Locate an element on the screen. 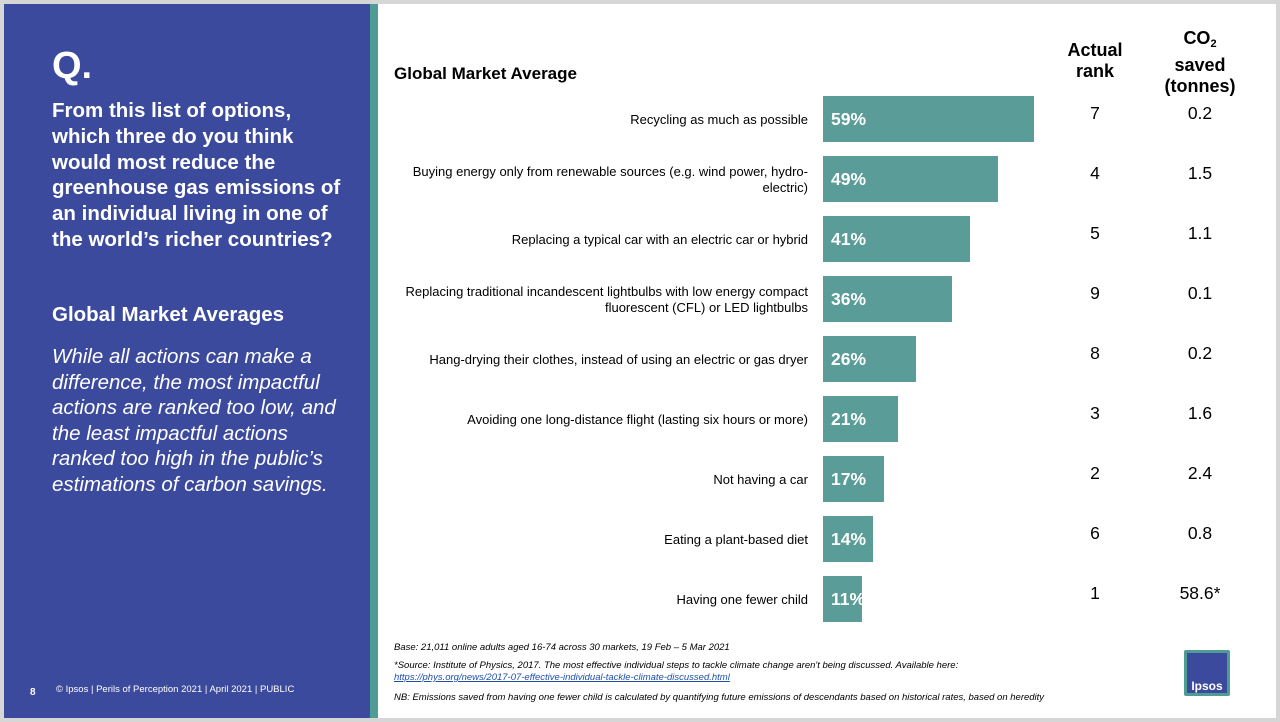 The height and width of the screenshot is (722, 1280). bar: 36% is located at coordinates (887, 299).